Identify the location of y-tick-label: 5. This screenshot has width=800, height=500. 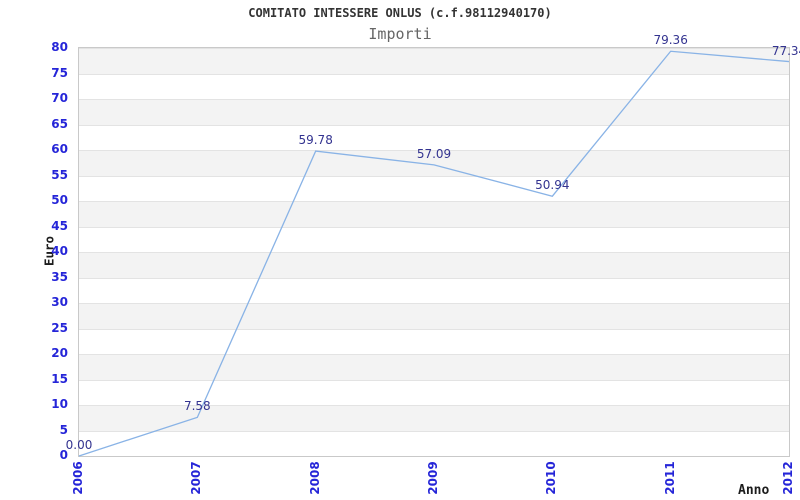
(63, 429).